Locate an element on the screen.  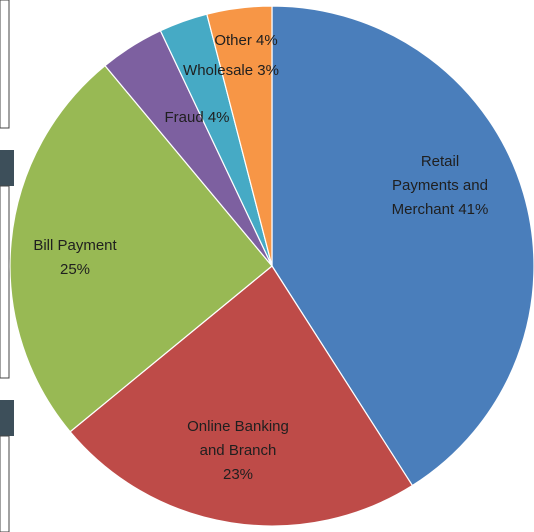
slice-label: Bill Payment 25% is located at coordinates (75, 258).